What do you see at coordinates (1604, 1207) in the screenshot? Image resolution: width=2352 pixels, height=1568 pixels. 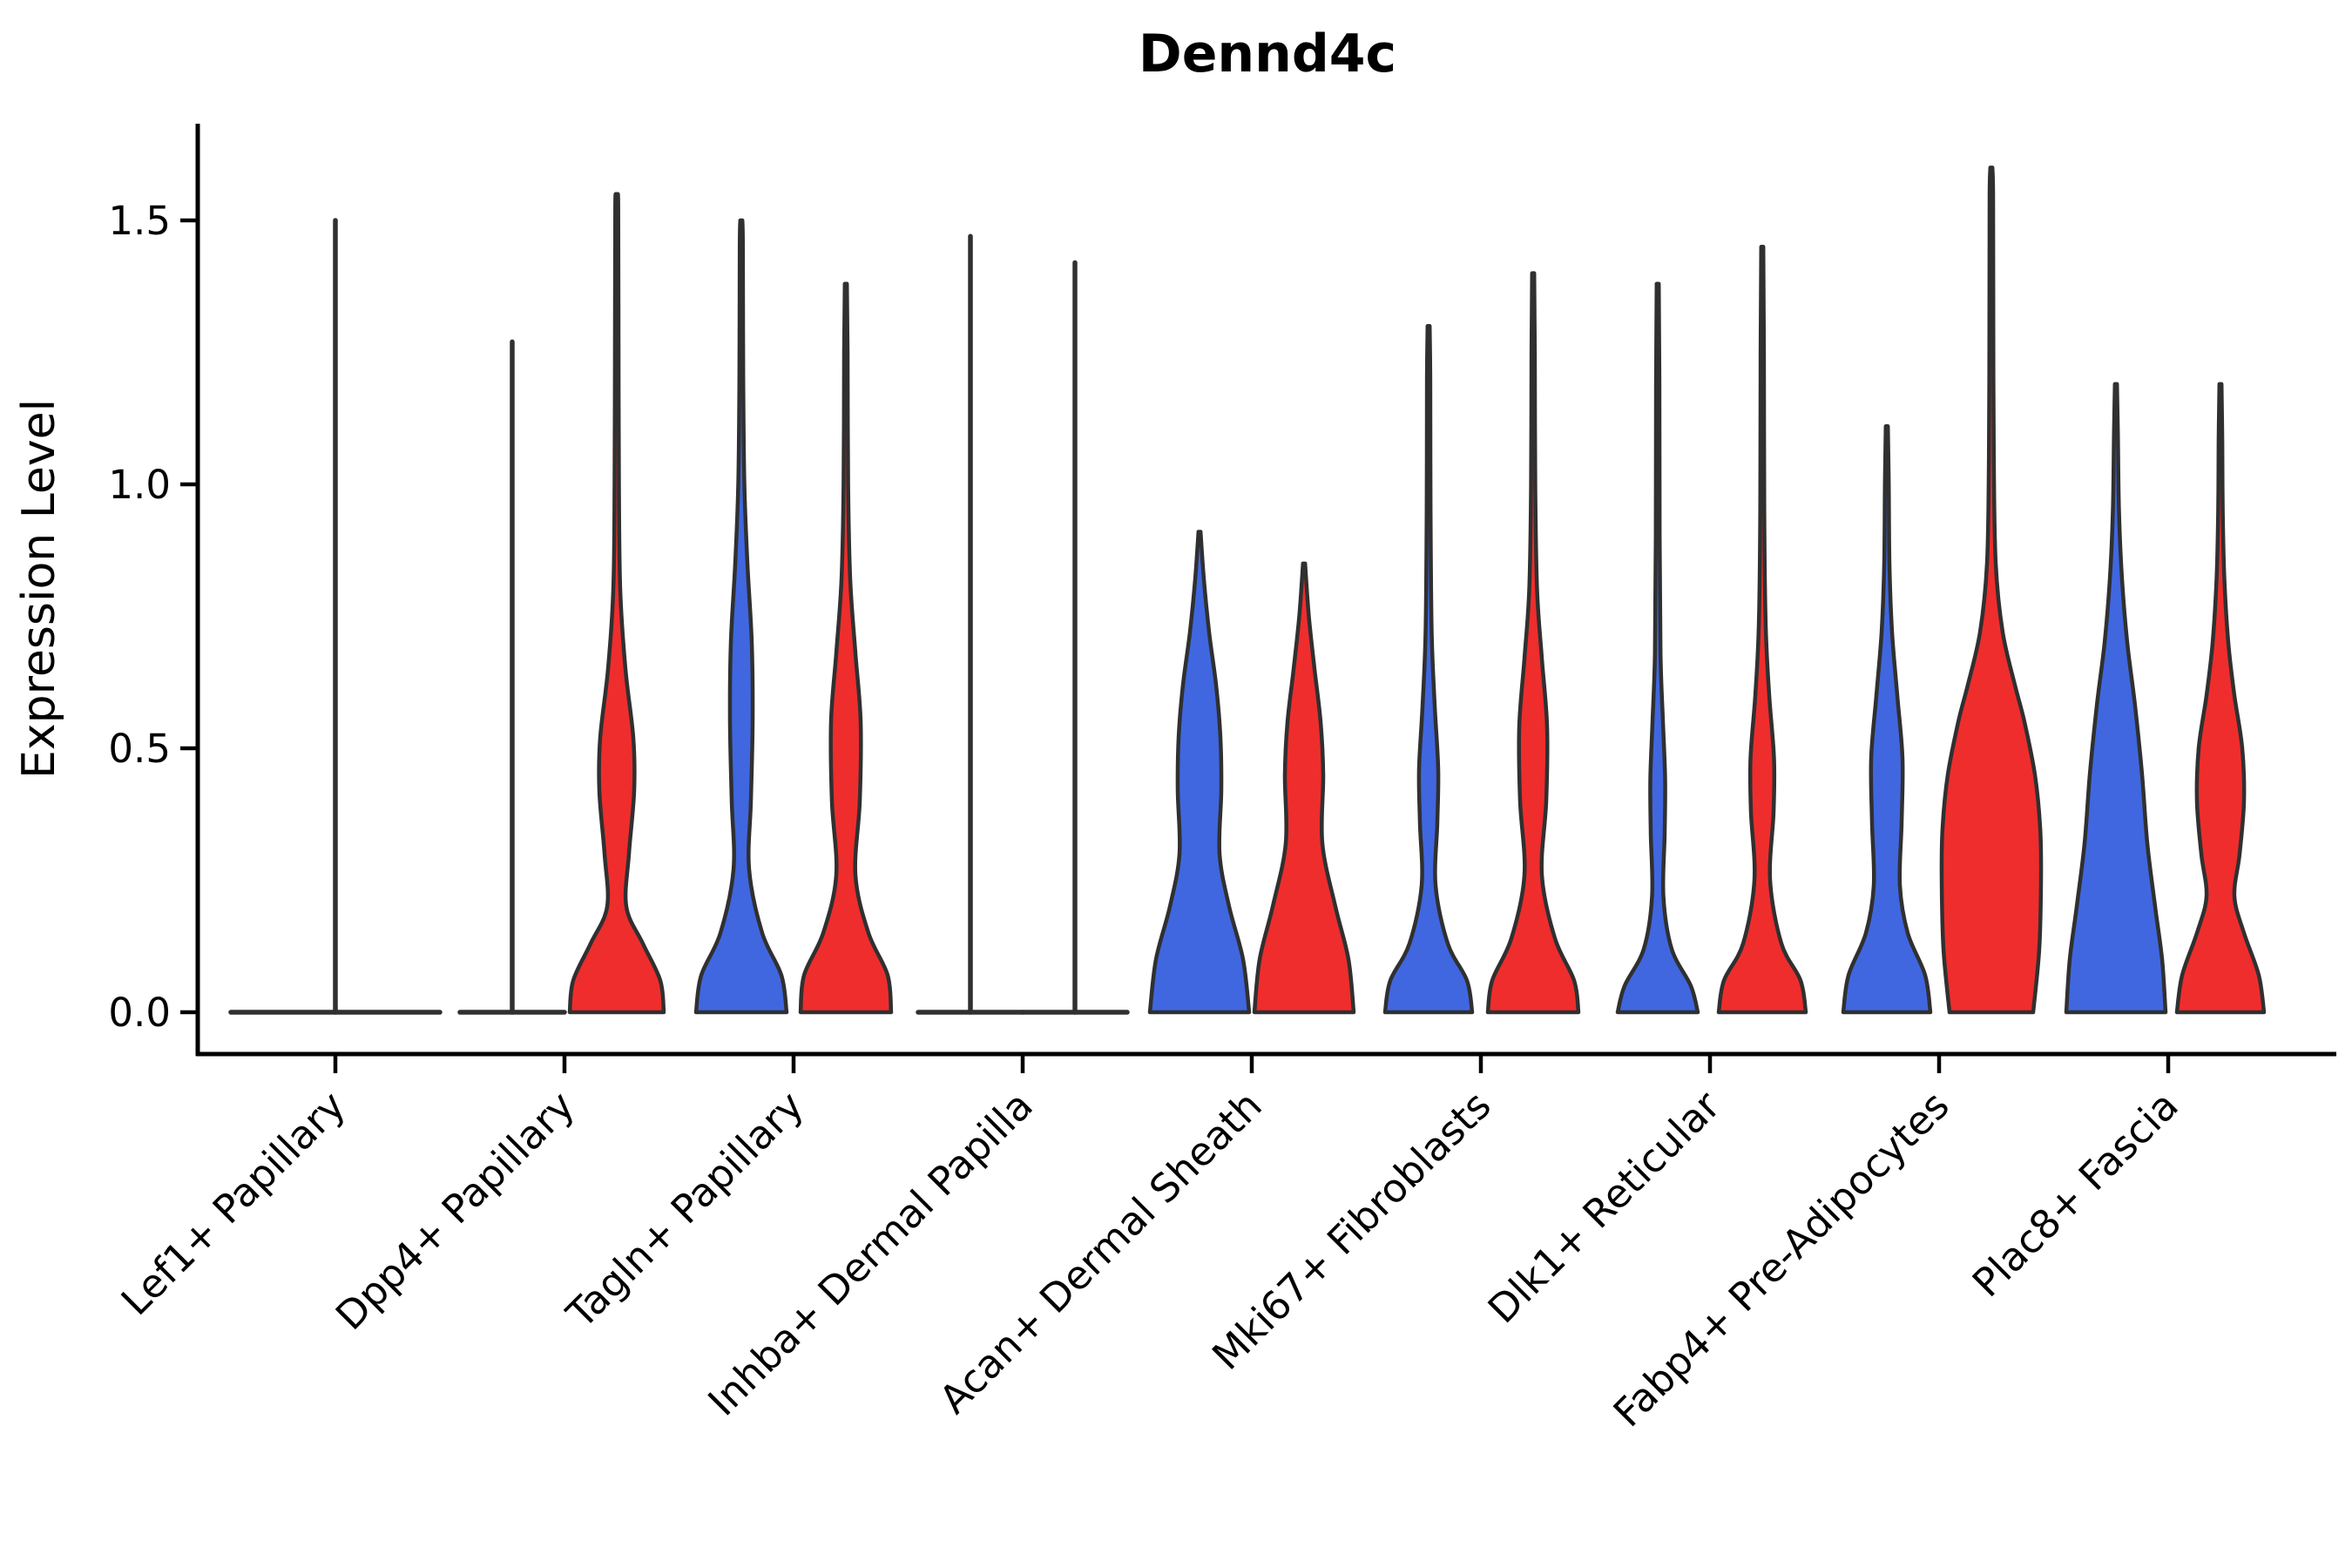 I see `x-tick-label: Dlk1+ Reticular` at bounding box center [1604, 1207].